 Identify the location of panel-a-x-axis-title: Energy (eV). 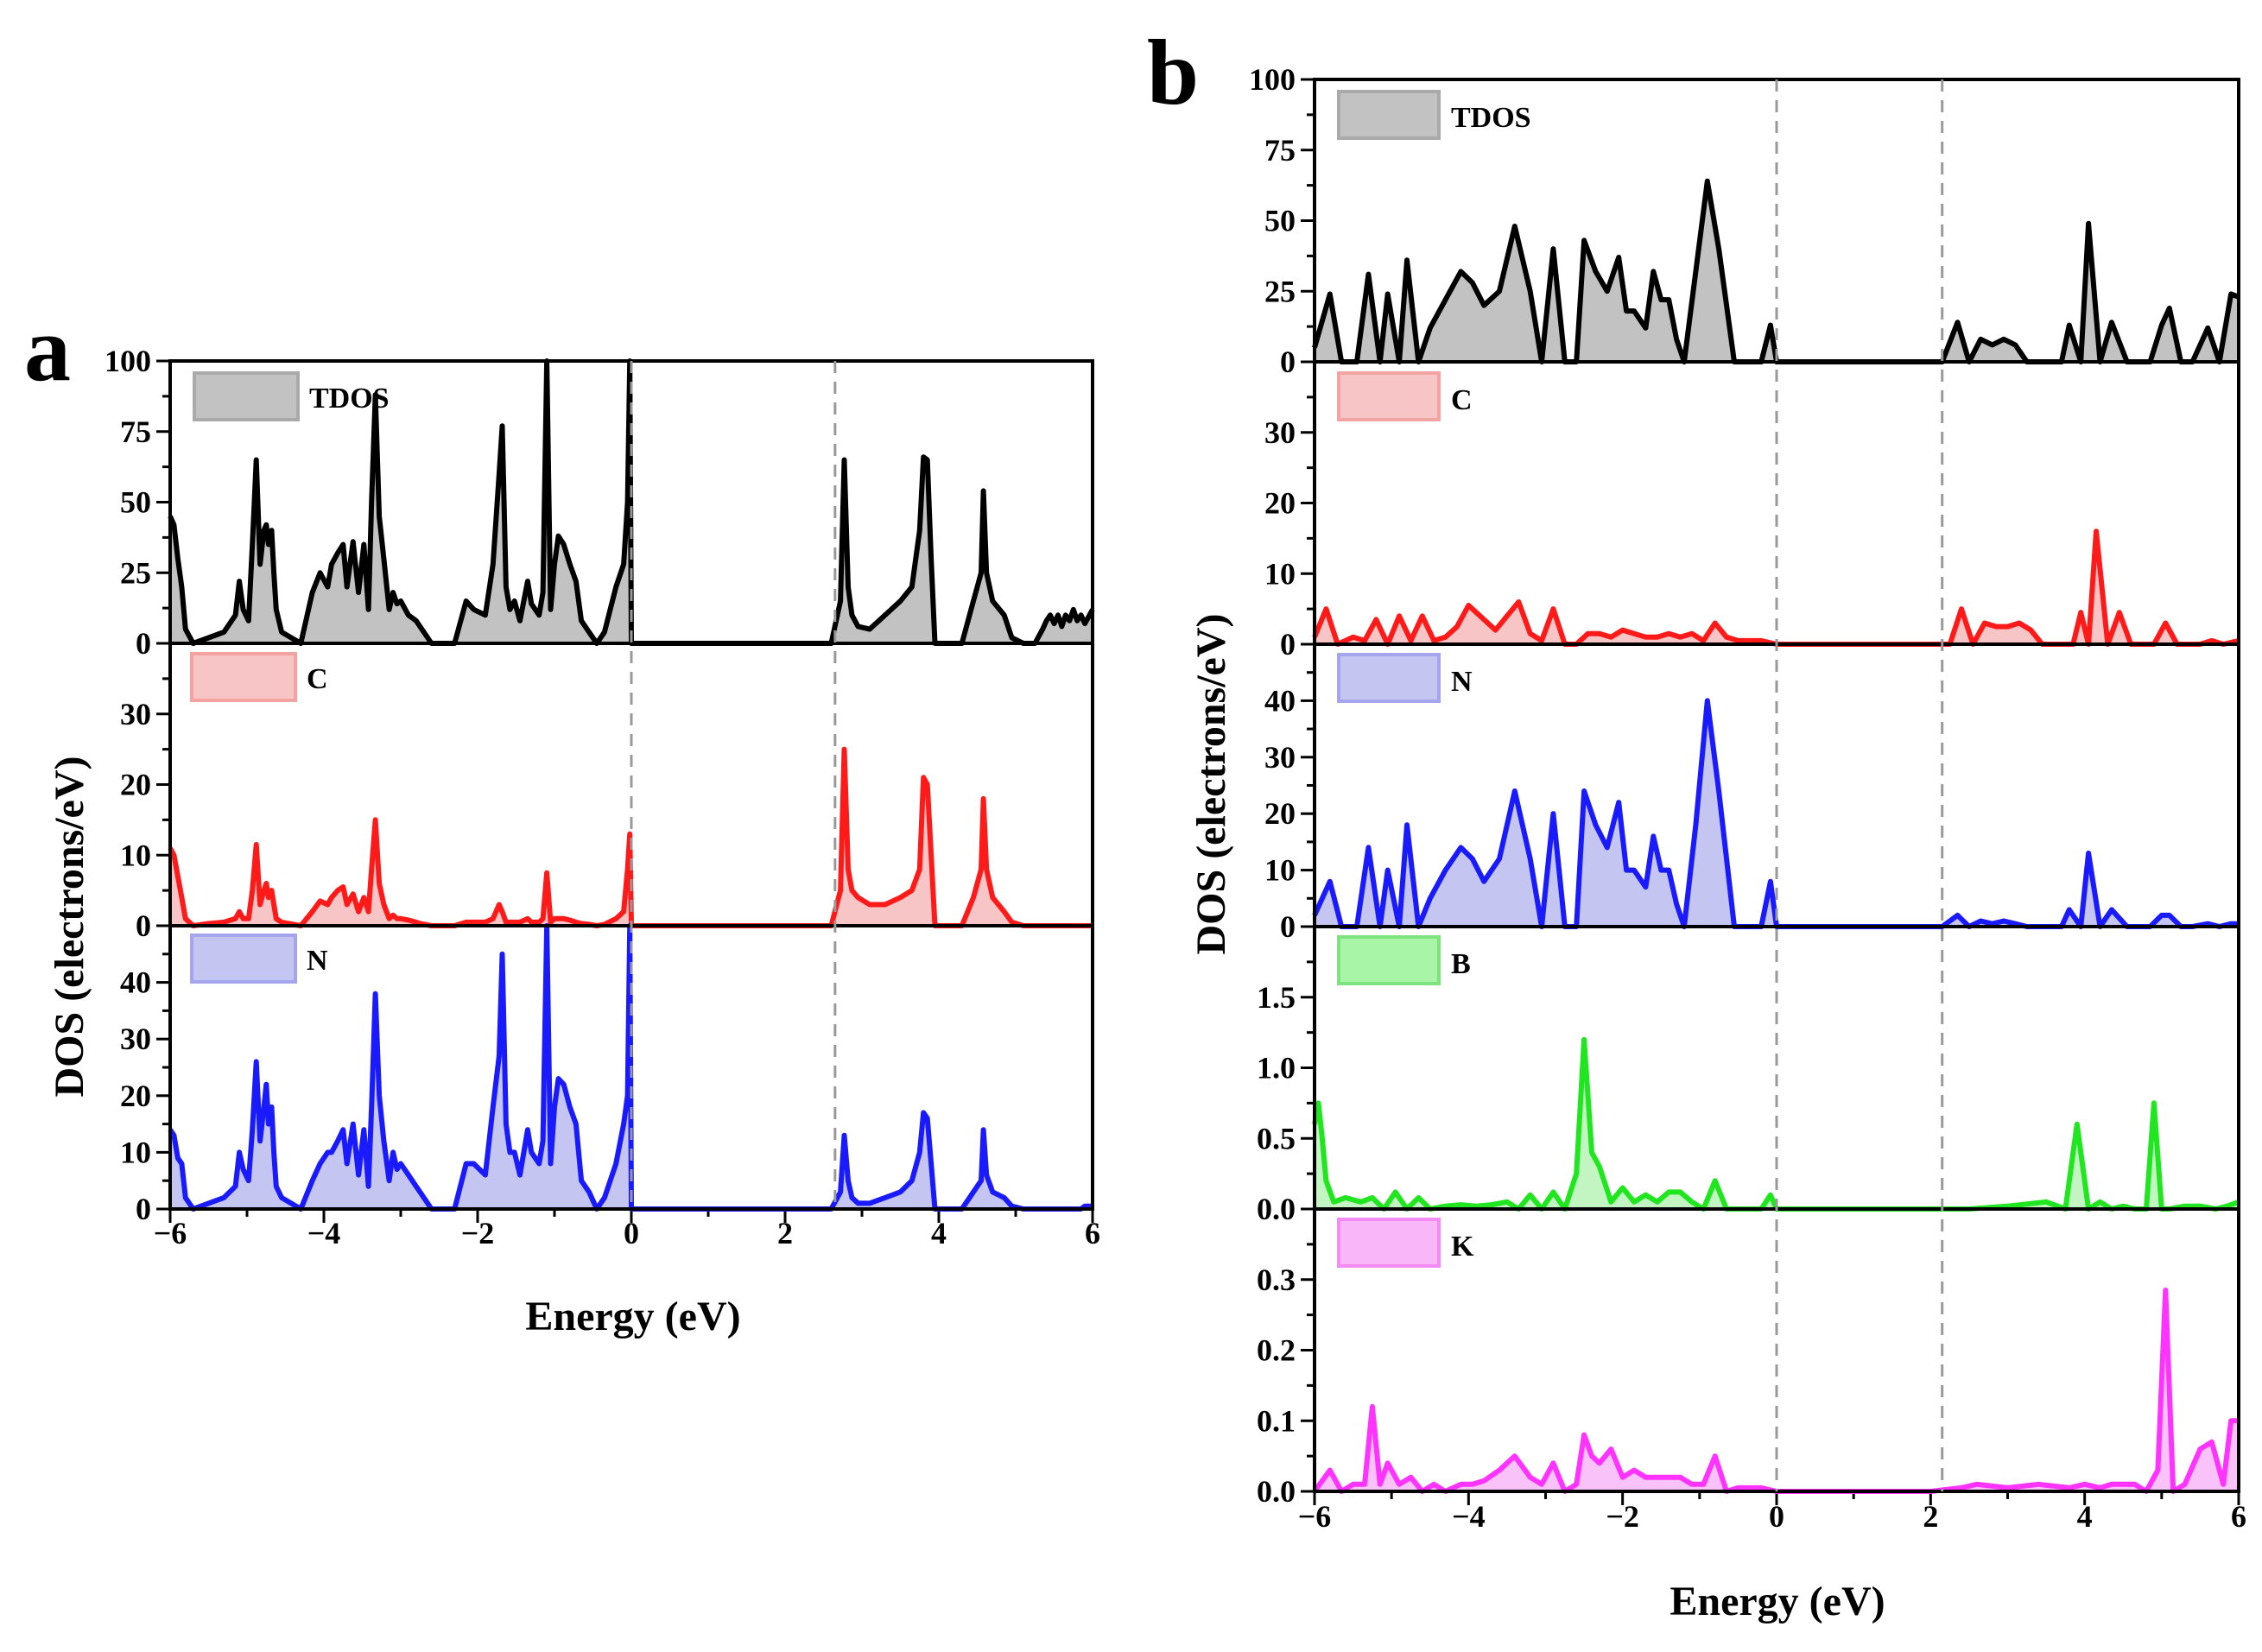
(632, 1316).